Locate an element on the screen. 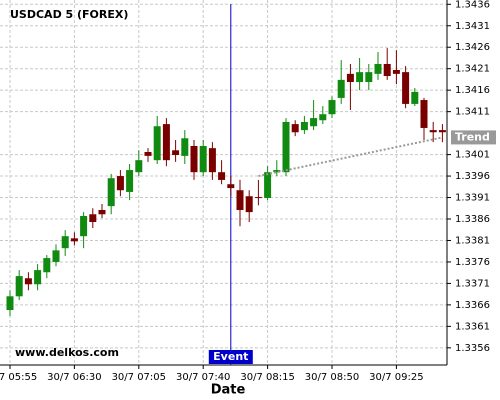 This screenshot has height=400, width=500. chart-title: USDCAD 5 (FOREX) is located at coordinates (69, 14).